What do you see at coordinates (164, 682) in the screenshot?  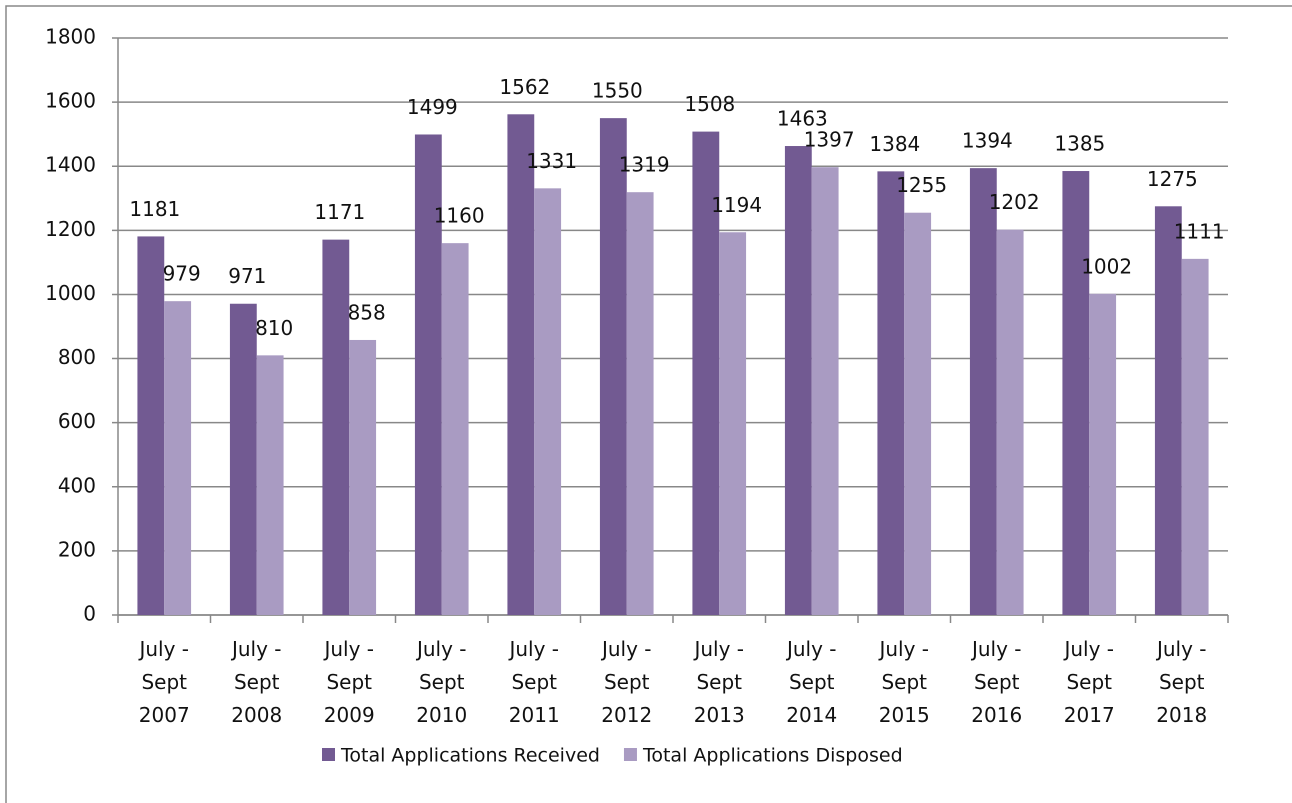 I see `x-tick-label: July - Sept 2007` at bounding box center [164, 682].